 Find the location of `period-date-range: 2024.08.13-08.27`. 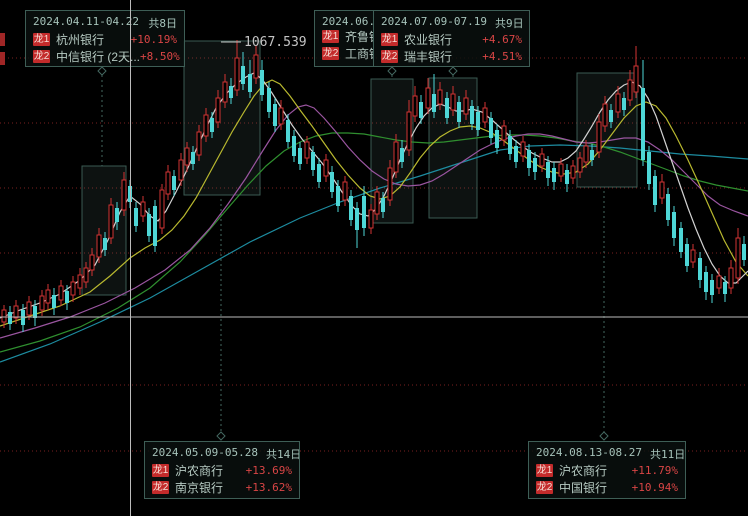

period-date-range: 2024.08.13-08.27 is located at coordinates (589, 452).